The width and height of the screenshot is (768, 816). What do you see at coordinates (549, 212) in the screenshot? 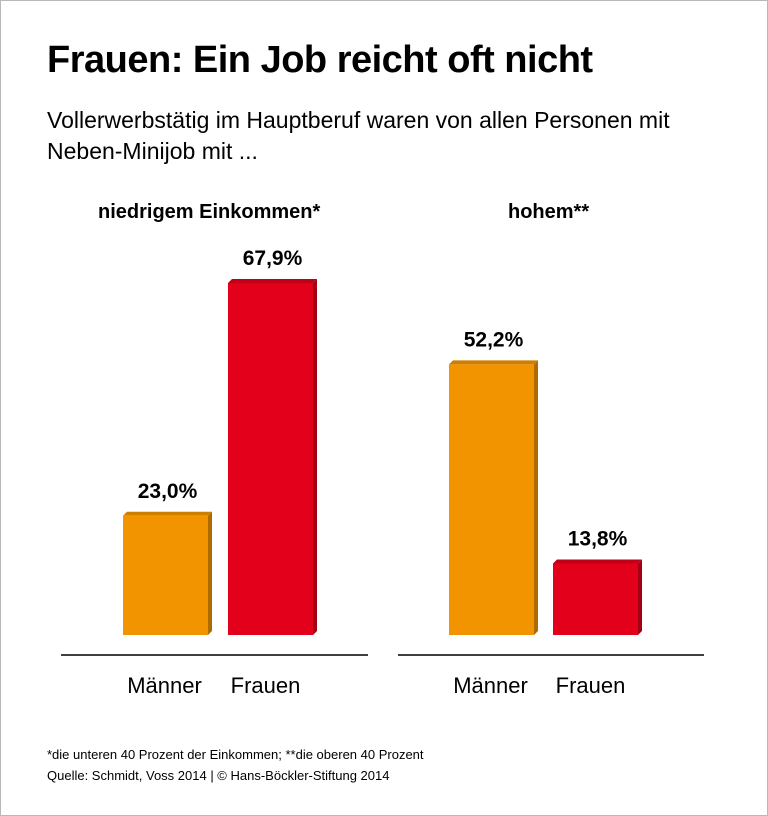
I see `group-title-high-income: hohem**` at bounding box center [549, 212].